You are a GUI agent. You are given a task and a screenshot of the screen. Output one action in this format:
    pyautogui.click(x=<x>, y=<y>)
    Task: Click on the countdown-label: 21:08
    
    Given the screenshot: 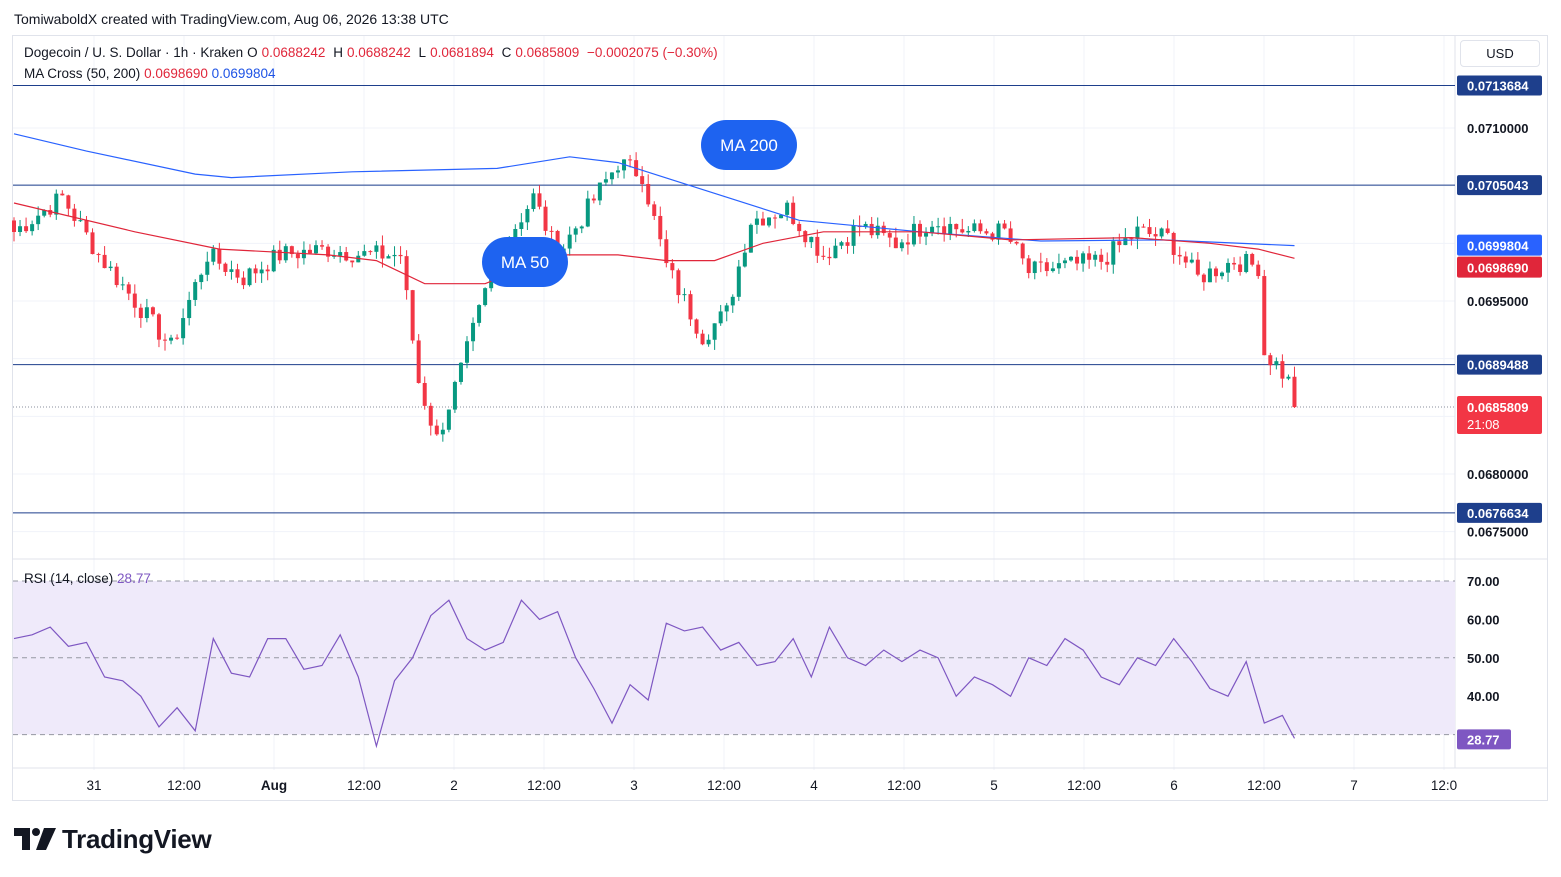 What is the action you would take?
    pyautogui.click(x=1483, y=424)
    